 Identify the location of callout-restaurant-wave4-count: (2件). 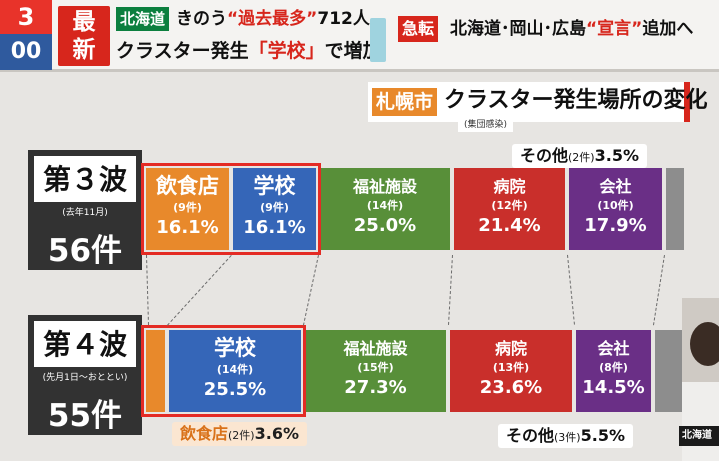
(241, 435).